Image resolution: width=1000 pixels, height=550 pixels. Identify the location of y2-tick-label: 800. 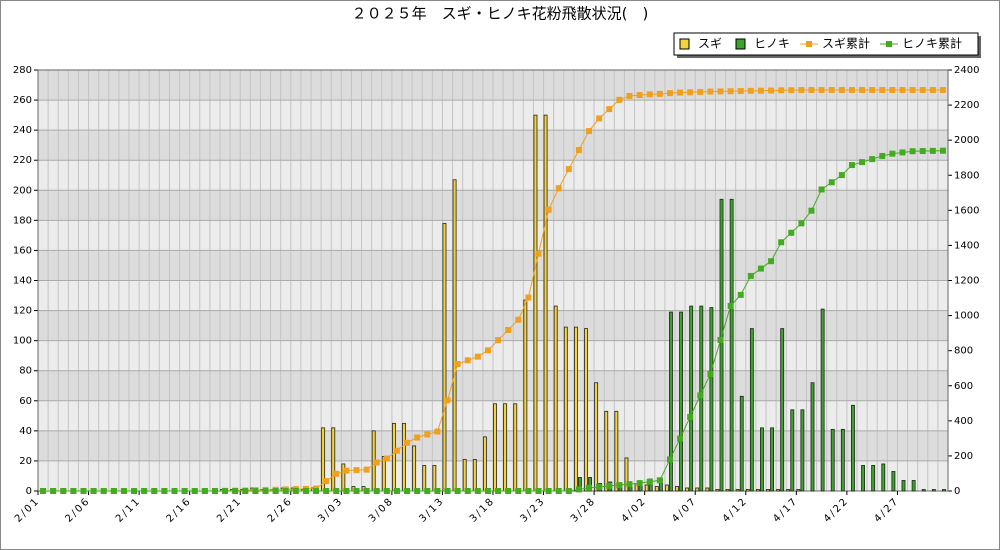
(963, 351).